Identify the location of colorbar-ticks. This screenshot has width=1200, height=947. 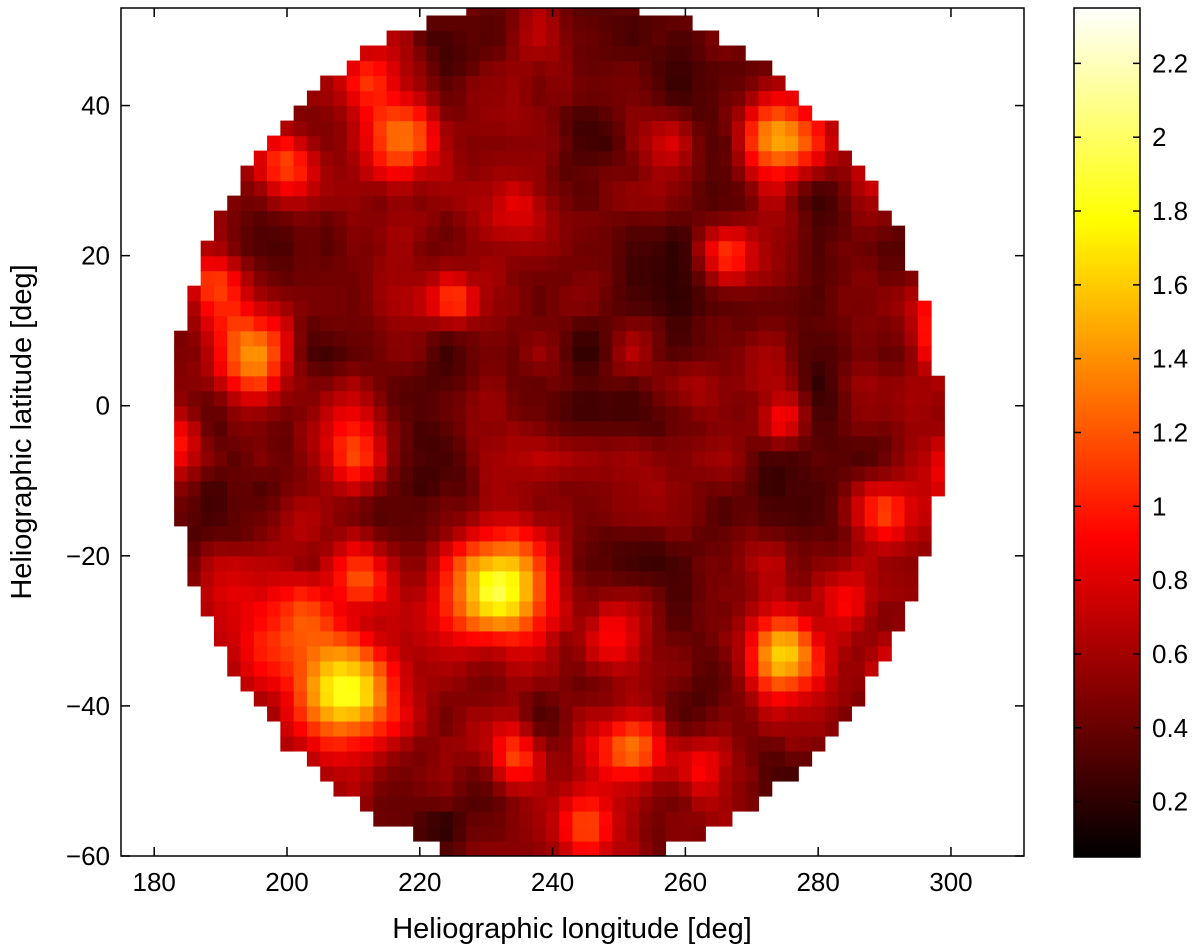
(1107, 432).